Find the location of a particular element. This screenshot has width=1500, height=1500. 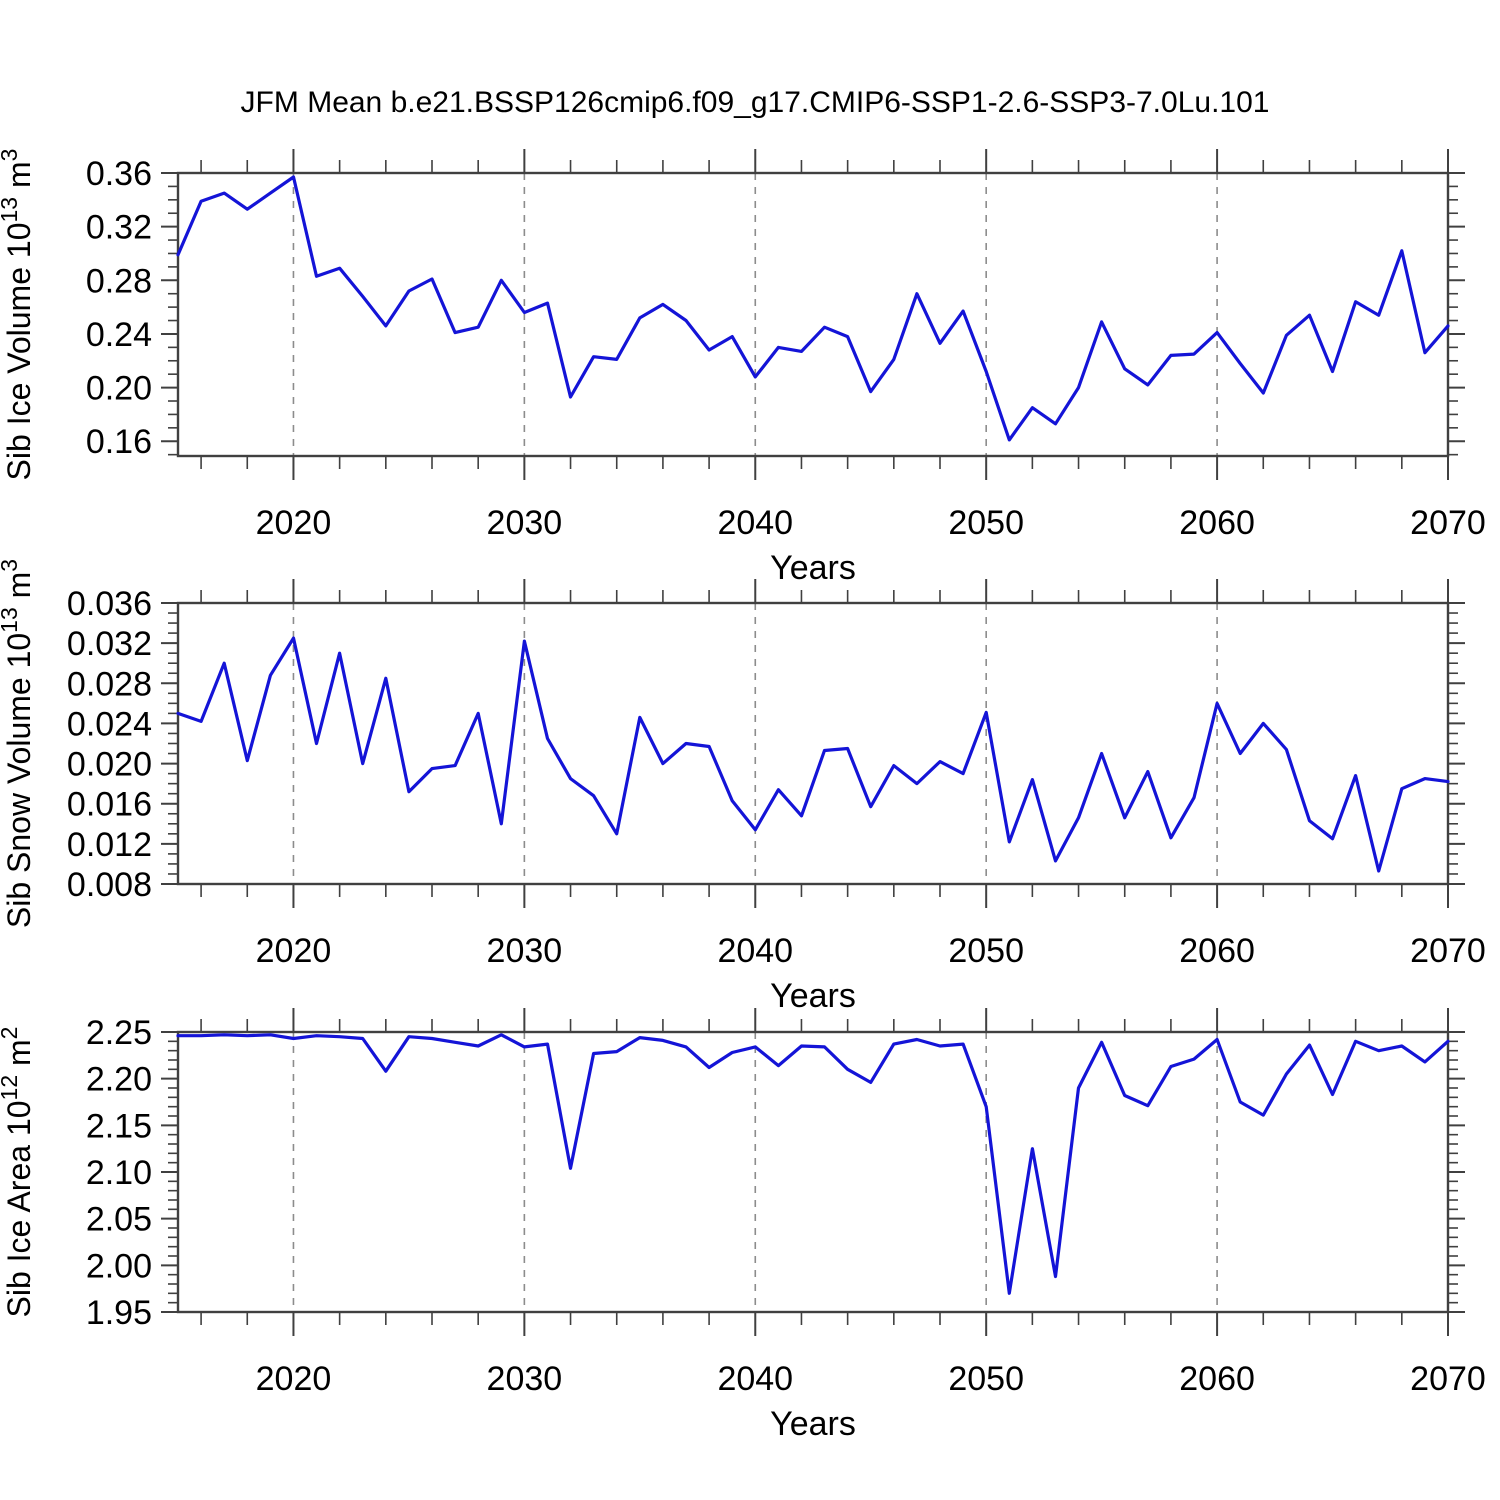

y-tick-label: 0.024 is located at coordinates (109, 724).